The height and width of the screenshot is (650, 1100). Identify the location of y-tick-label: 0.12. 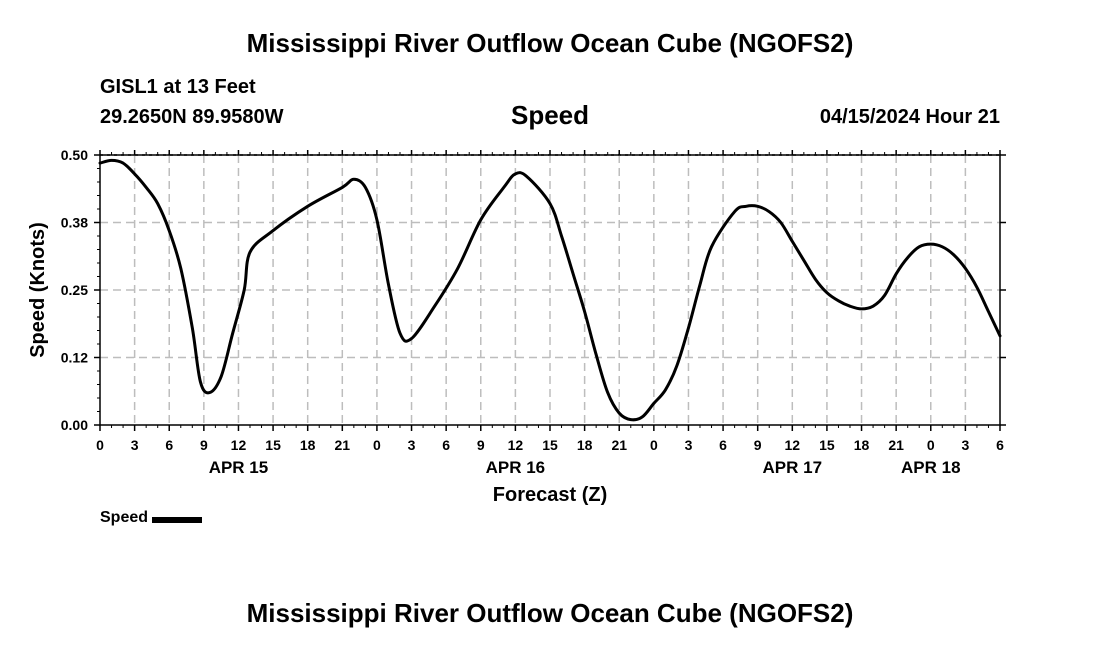
(74, 358).